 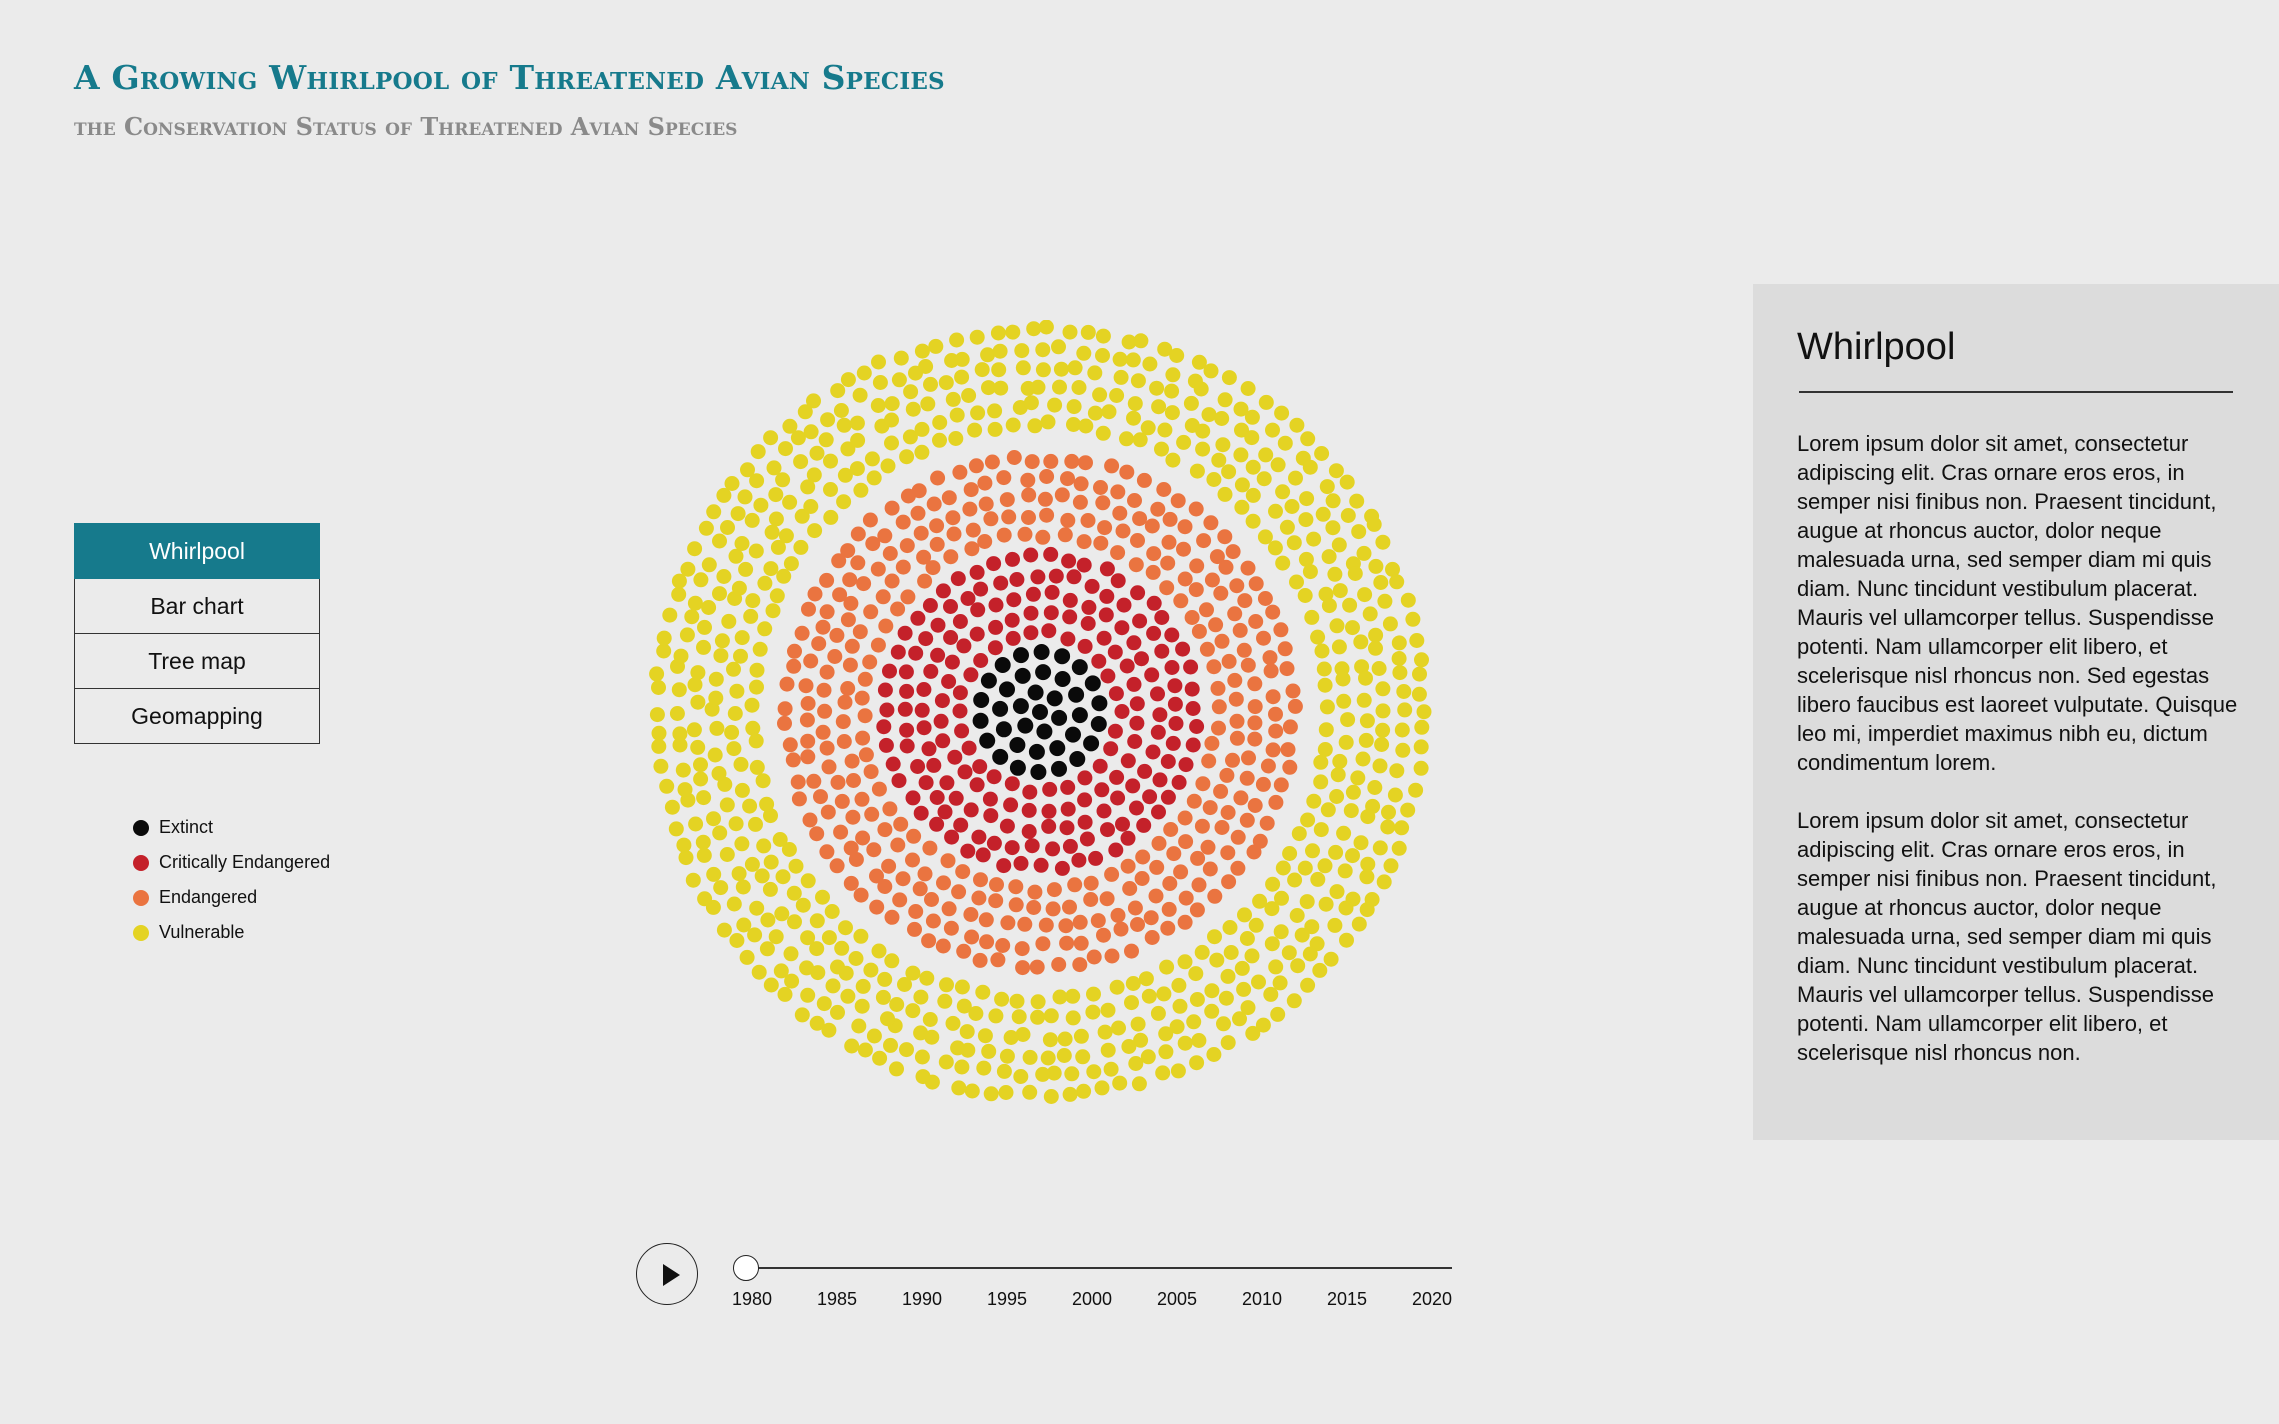 I want to click on timeline-tick: 1995, so click(x=1007, y=1299).